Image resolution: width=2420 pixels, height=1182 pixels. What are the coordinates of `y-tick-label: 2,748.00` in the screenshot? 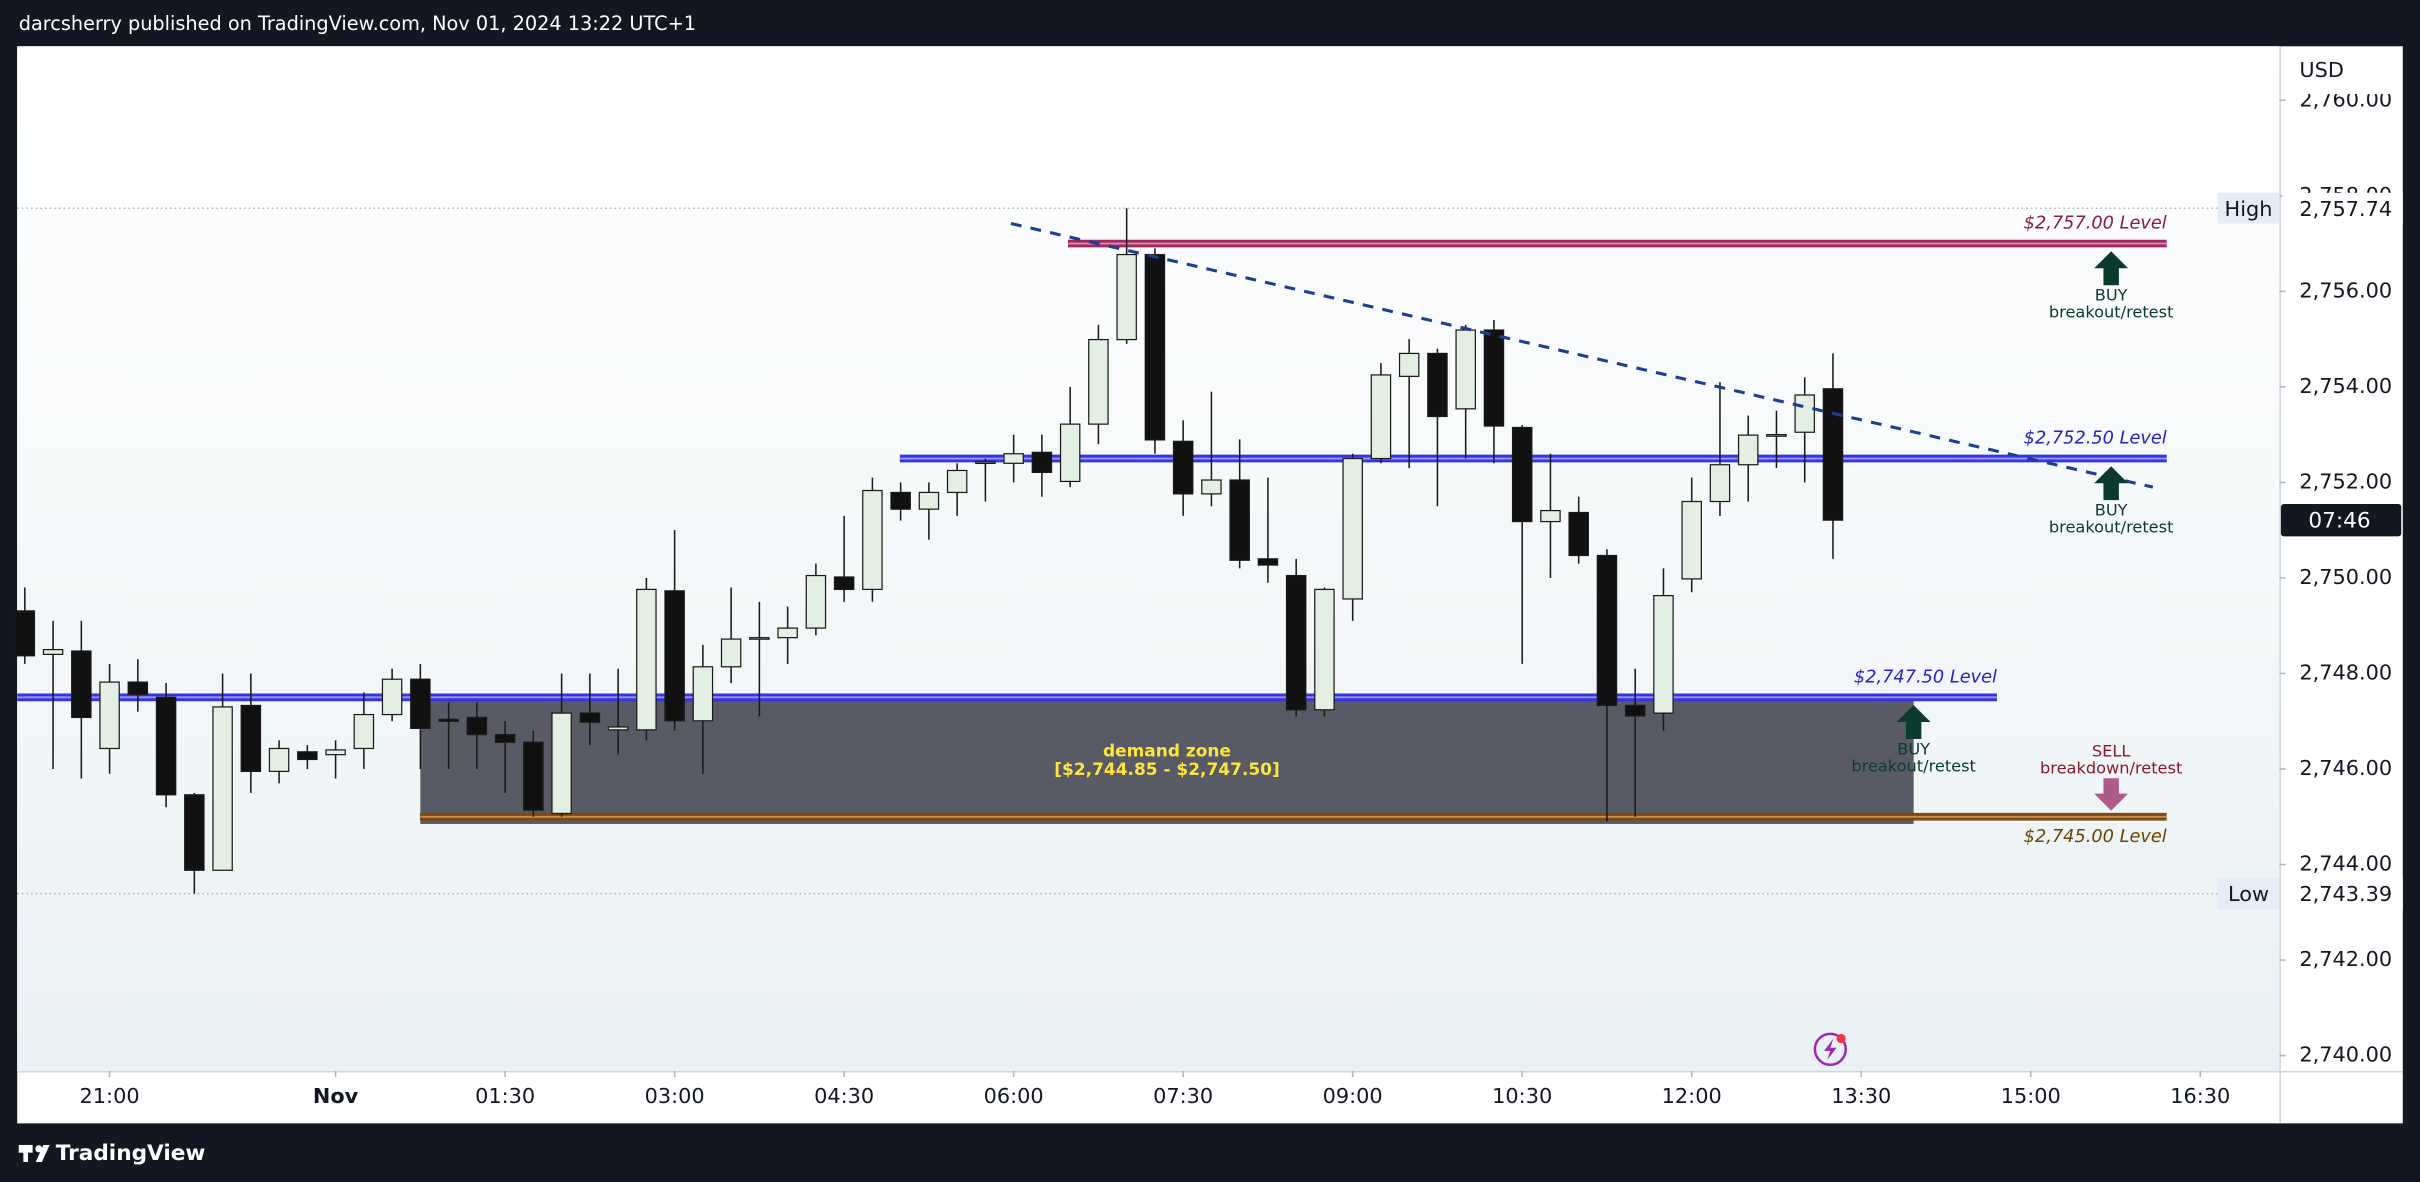 It's located at (2345, 672).